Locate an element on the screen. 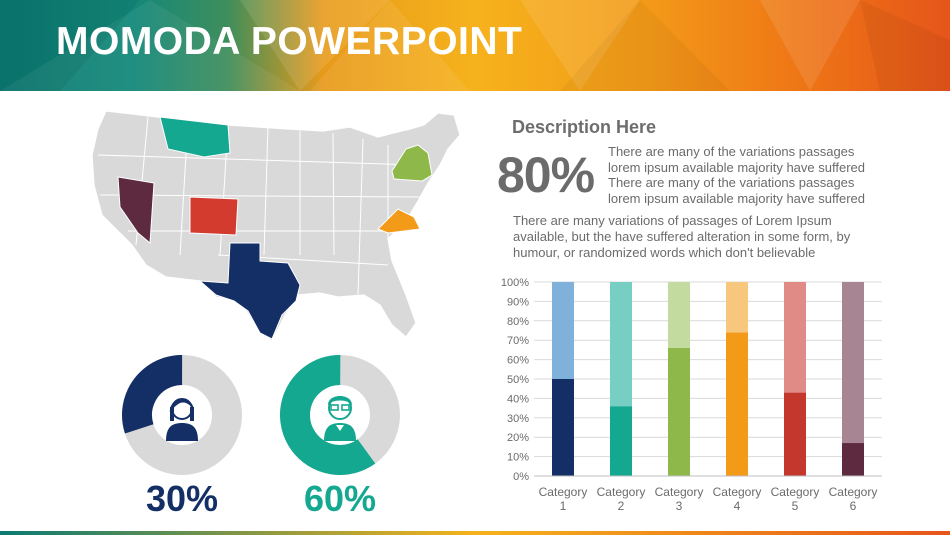  stat-percent-60: 60% is located at coordinates (340, 498).